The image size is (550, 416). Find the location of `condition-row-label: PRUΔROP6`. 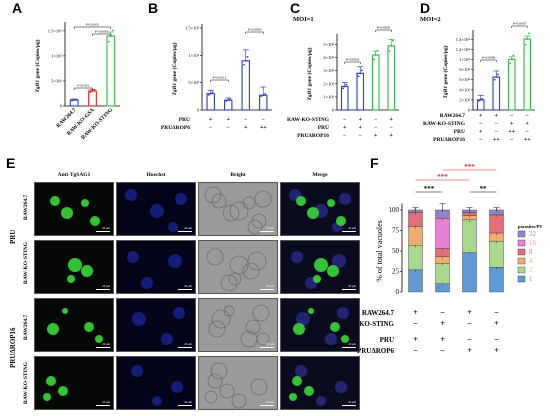

condition-row-label: PRUΔROP6 is located at coordinates (376, 351).